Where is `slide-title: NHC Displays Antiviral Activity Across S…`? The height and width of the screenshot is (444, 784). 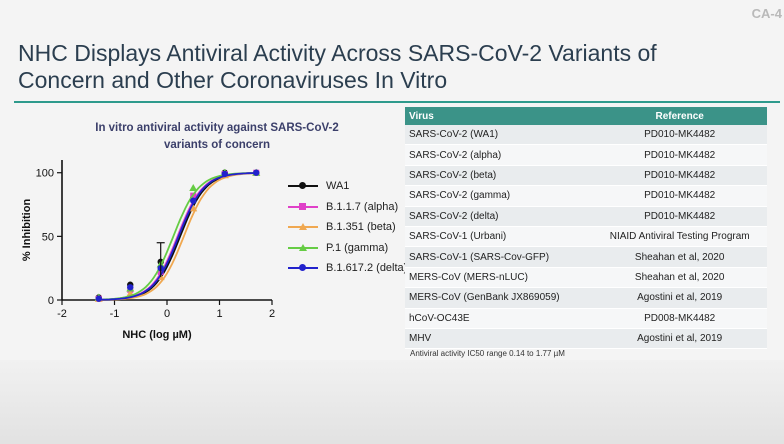
slide-title: NHC Displays Antiviral Activity Across S… is located at coordinates (368, 67).